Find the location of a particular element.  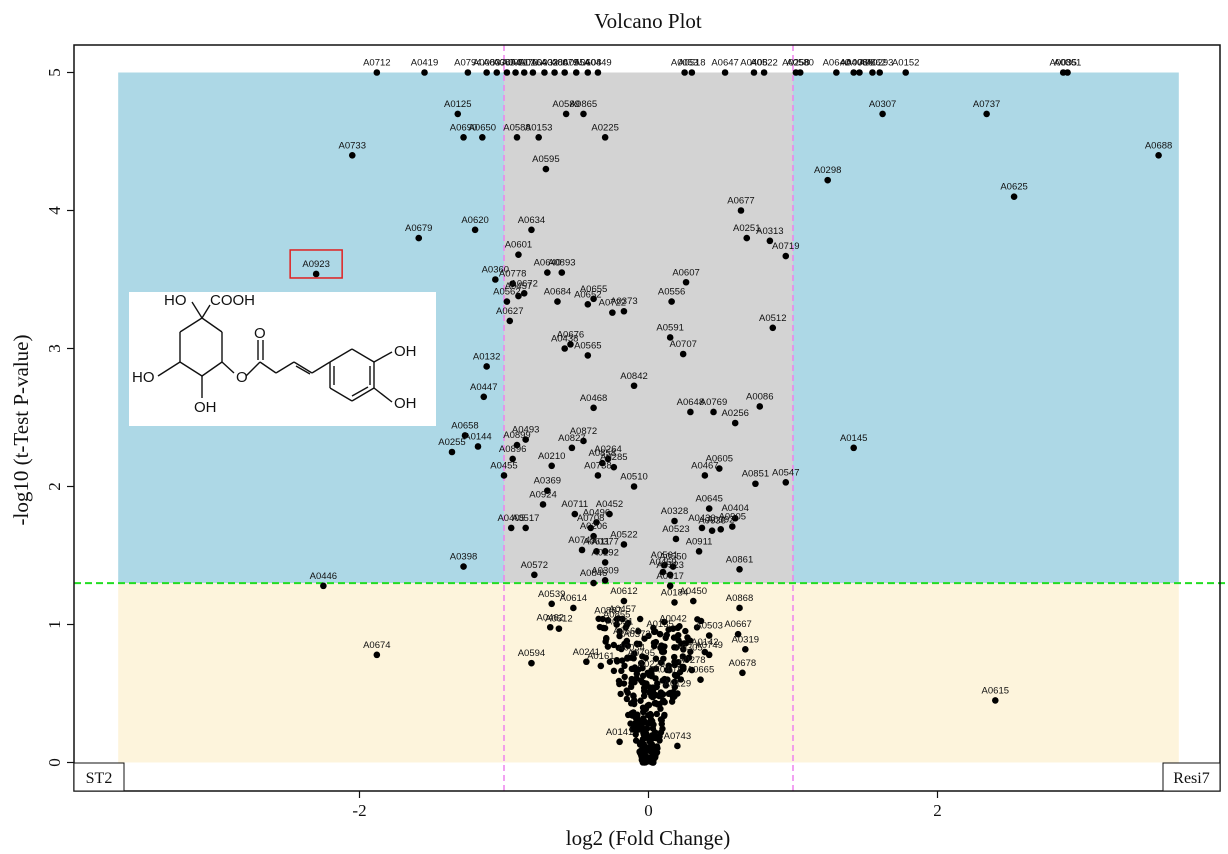

point-label: A0795 is located at coordinates (641, 653).